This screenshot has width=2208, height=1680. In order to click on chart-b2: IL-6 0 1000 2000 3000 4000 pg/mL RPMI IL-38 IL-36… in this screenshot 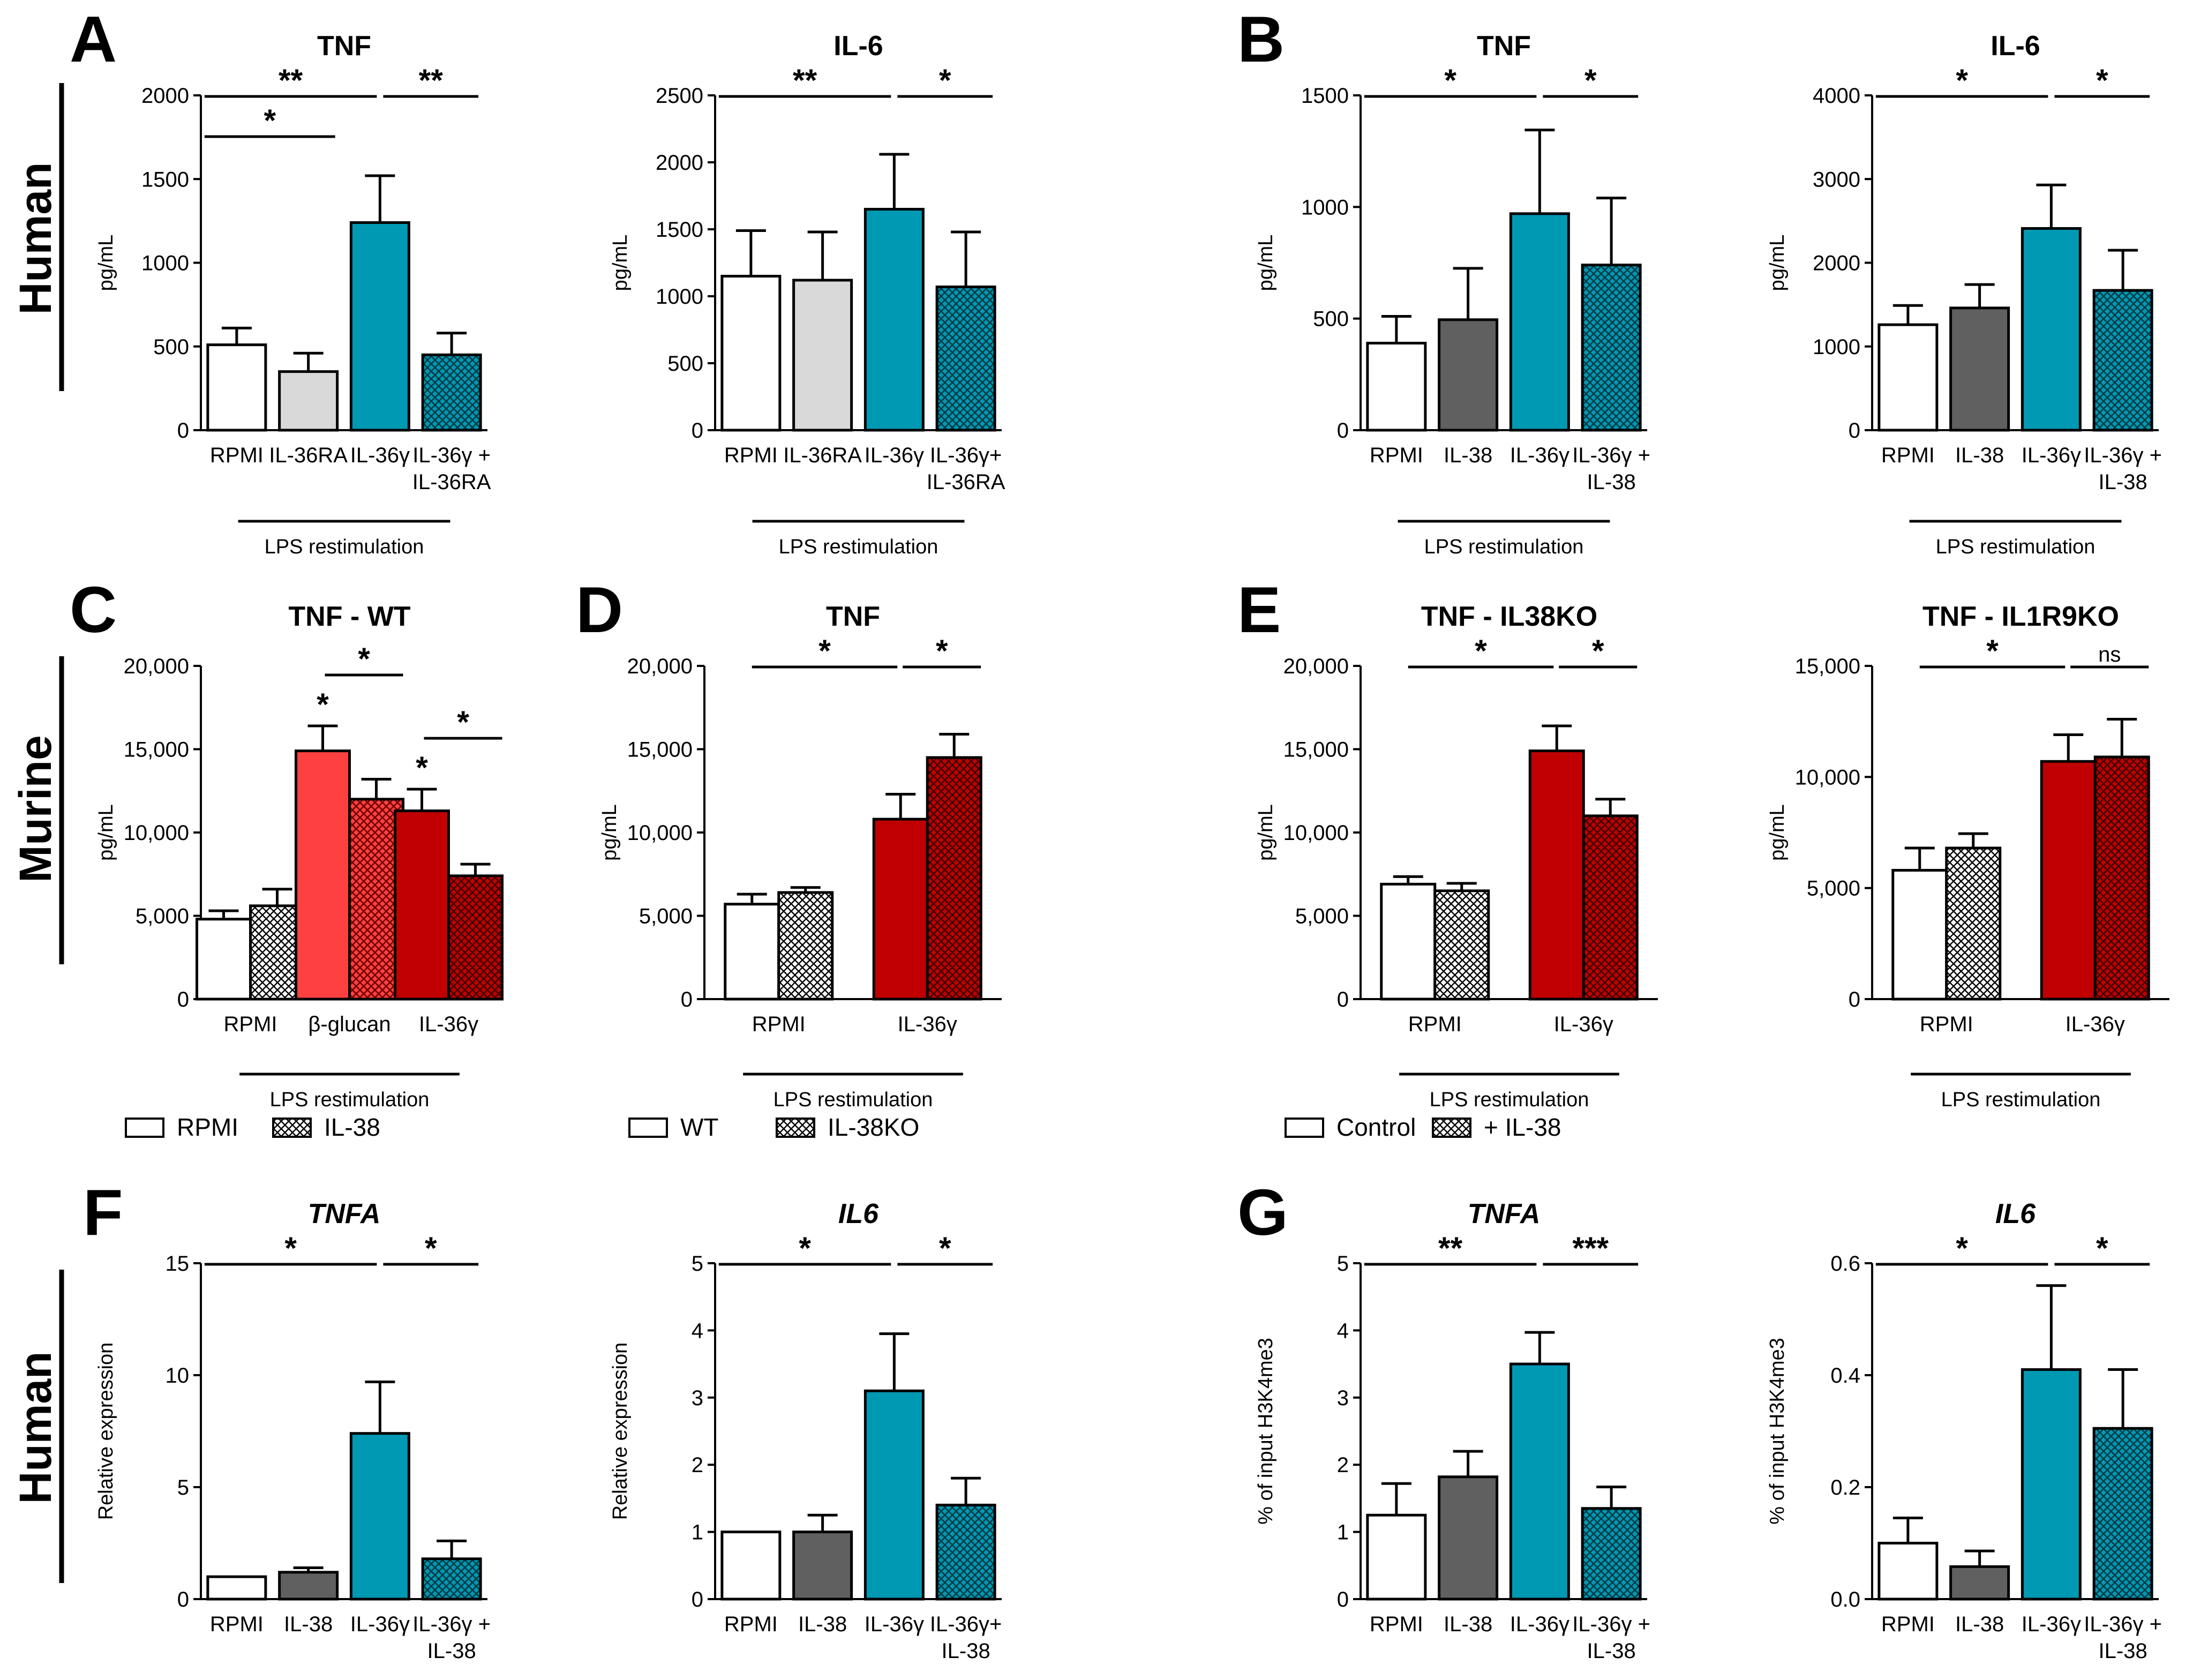, I will do `click(1964, 294)`.